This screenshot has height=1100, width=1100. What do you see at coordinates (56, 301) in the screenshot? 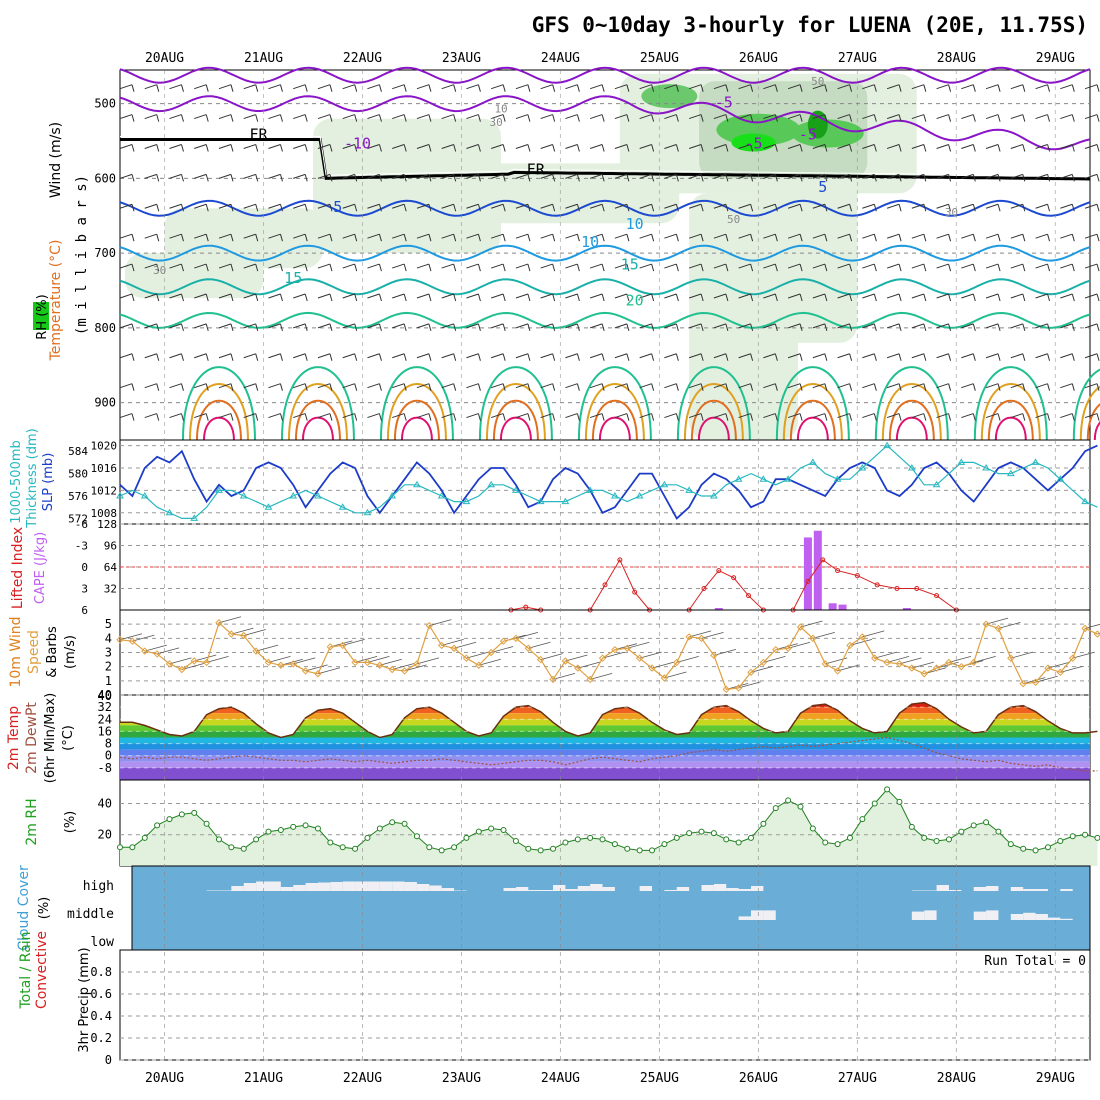
I see `temperature-label: Temperature (°C)` at bounding box center [56, 301].